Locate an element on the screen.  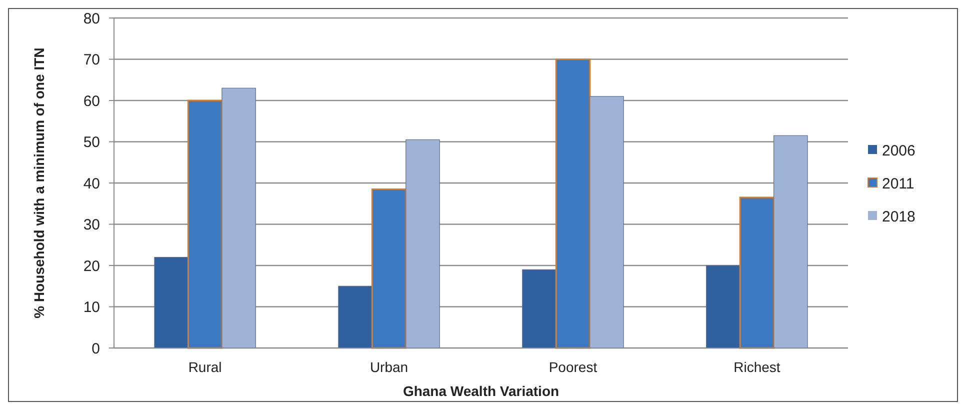
y-axis-title: % Household with a minimum of one ITN is located at coordinates (39, 183).